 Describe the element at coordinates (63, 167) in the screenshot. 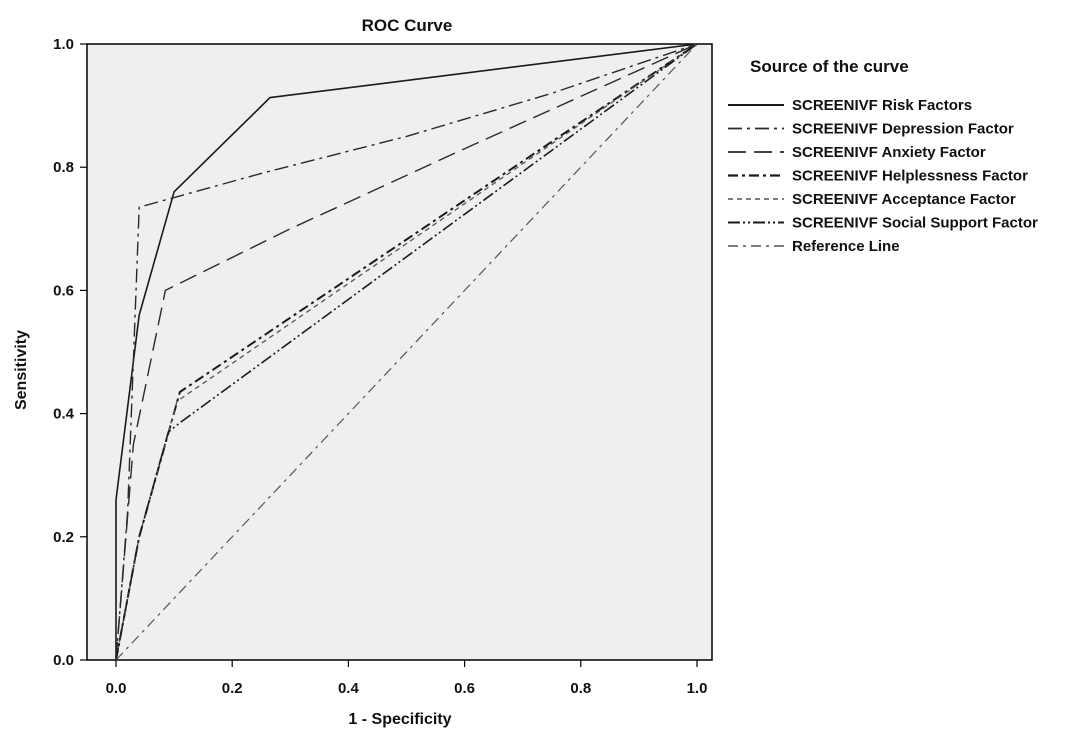

I see `y-tick-label: 0.8` at that location.